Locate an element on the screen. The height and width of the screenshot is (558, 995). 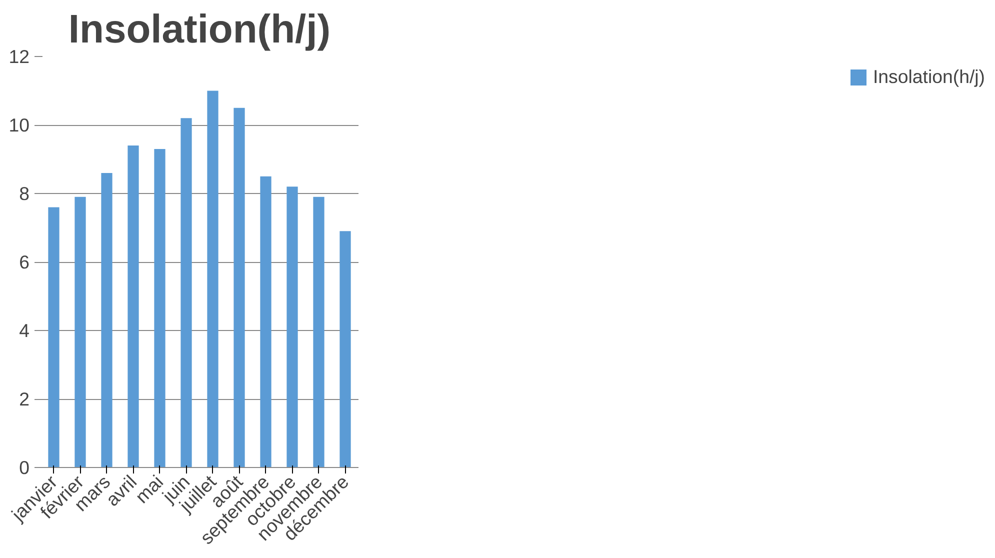
legend-label: Insolation(h/j) is located at coordinates (929, 77).